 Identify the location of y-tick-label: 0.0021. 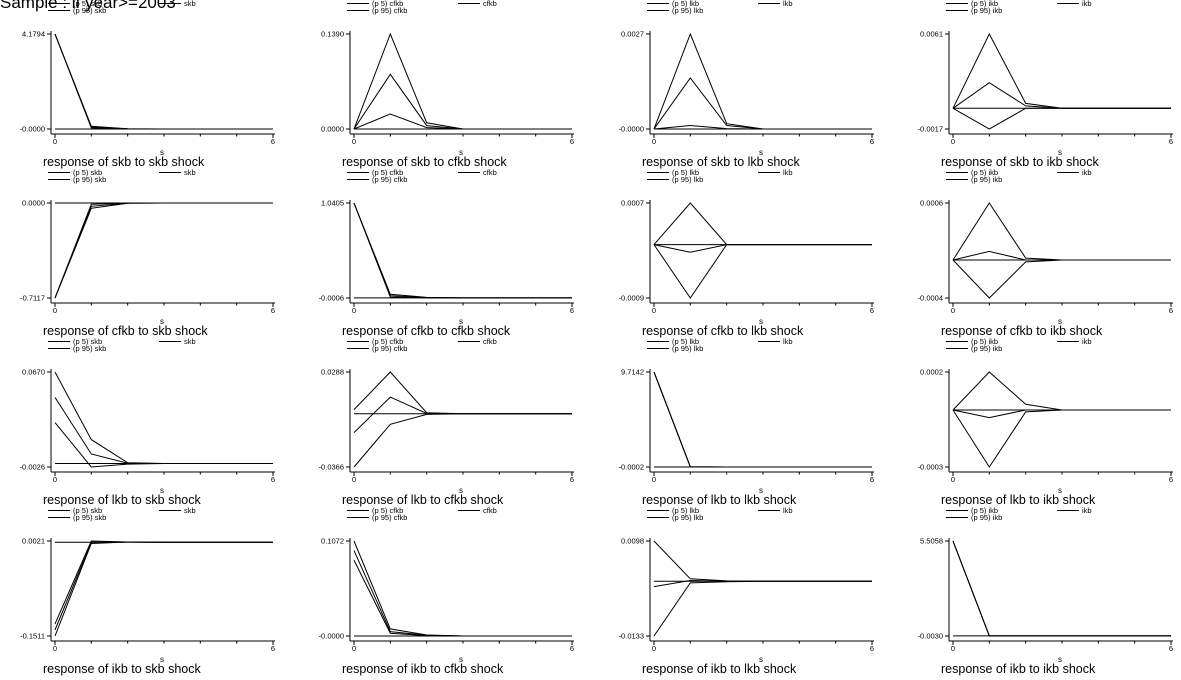
(33, 541).